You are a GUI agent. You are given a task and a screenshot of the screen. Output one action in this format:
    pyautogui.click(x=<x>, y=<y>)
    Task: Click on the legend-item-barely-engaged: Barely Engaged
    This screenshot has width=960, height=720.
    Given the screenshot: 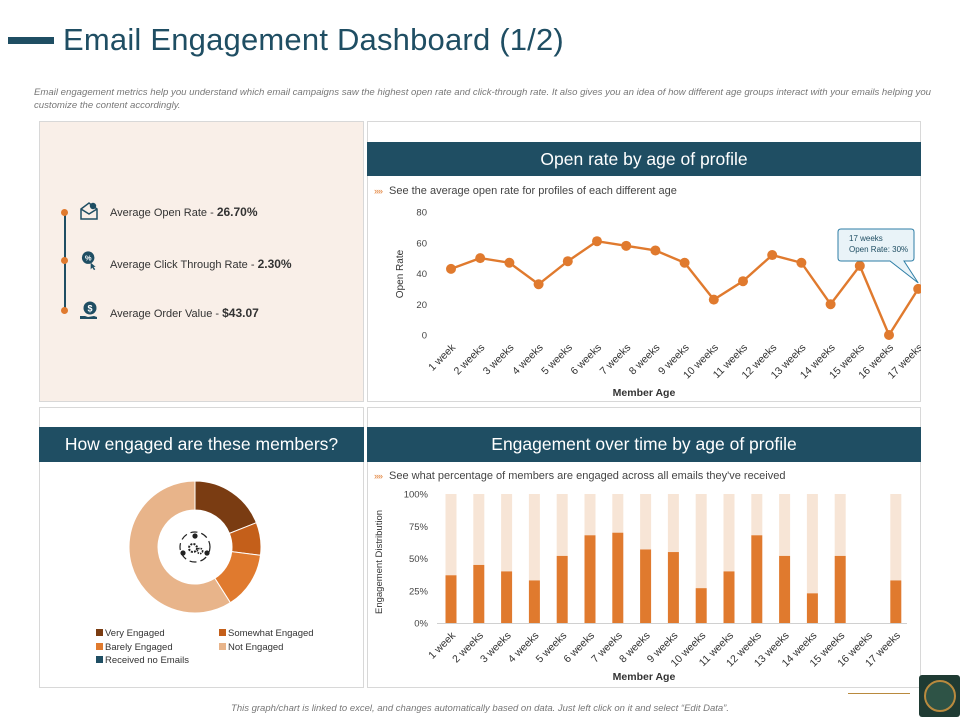 What is the action you would take?
    pyautogui.click(x=134, y=647)
    